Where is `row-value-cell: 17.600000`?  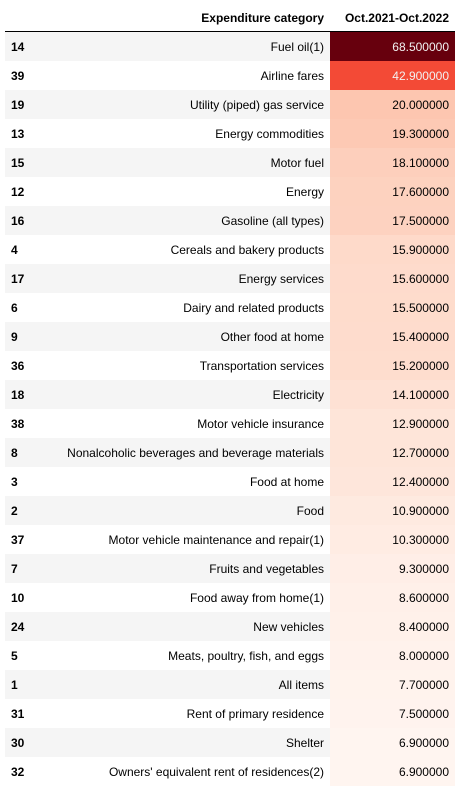
row-value-cell: 17.600000 is located at coordinates (392, 191).